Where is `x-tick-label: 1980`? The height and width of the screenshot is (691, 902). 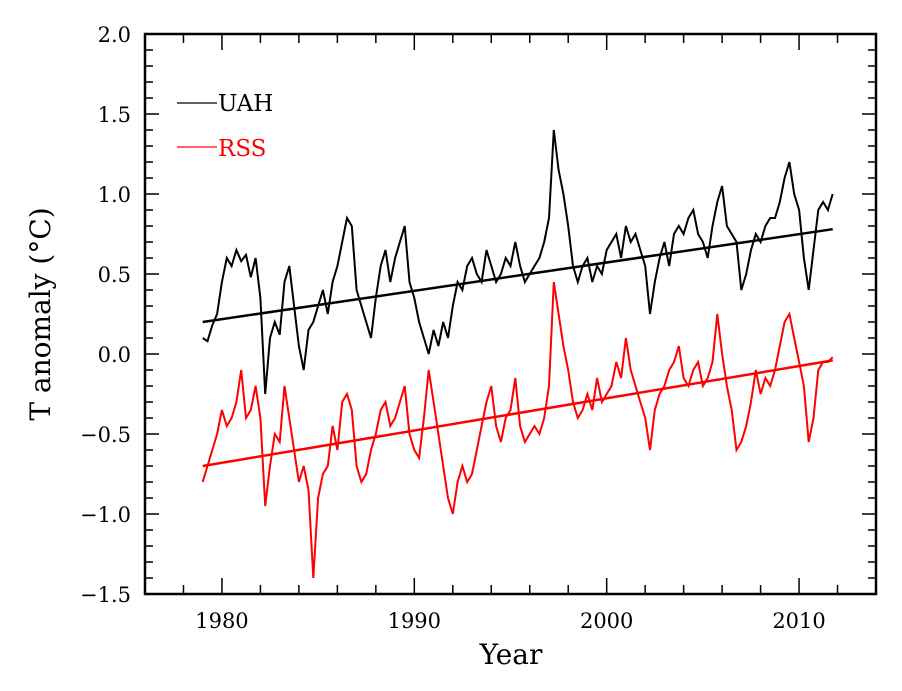
x-tick-label: 1980 is located at coordinates (221, 621).